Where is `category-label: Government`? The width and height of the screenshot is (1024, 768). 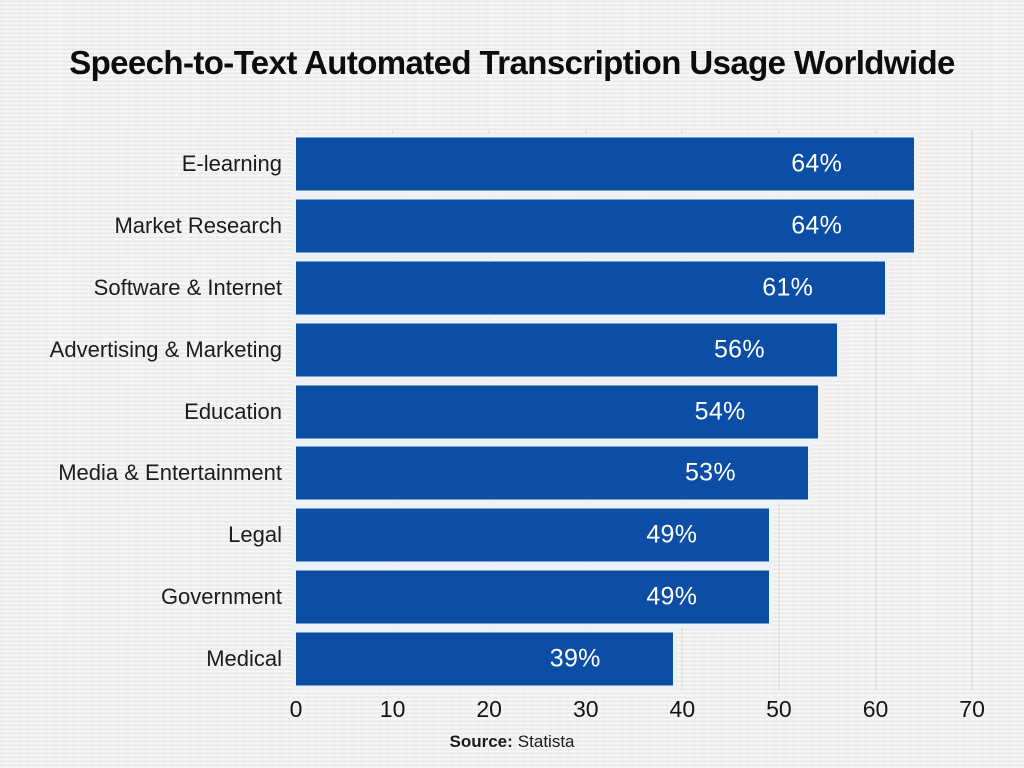 category-label: Government is located at coordinates (221, 597).